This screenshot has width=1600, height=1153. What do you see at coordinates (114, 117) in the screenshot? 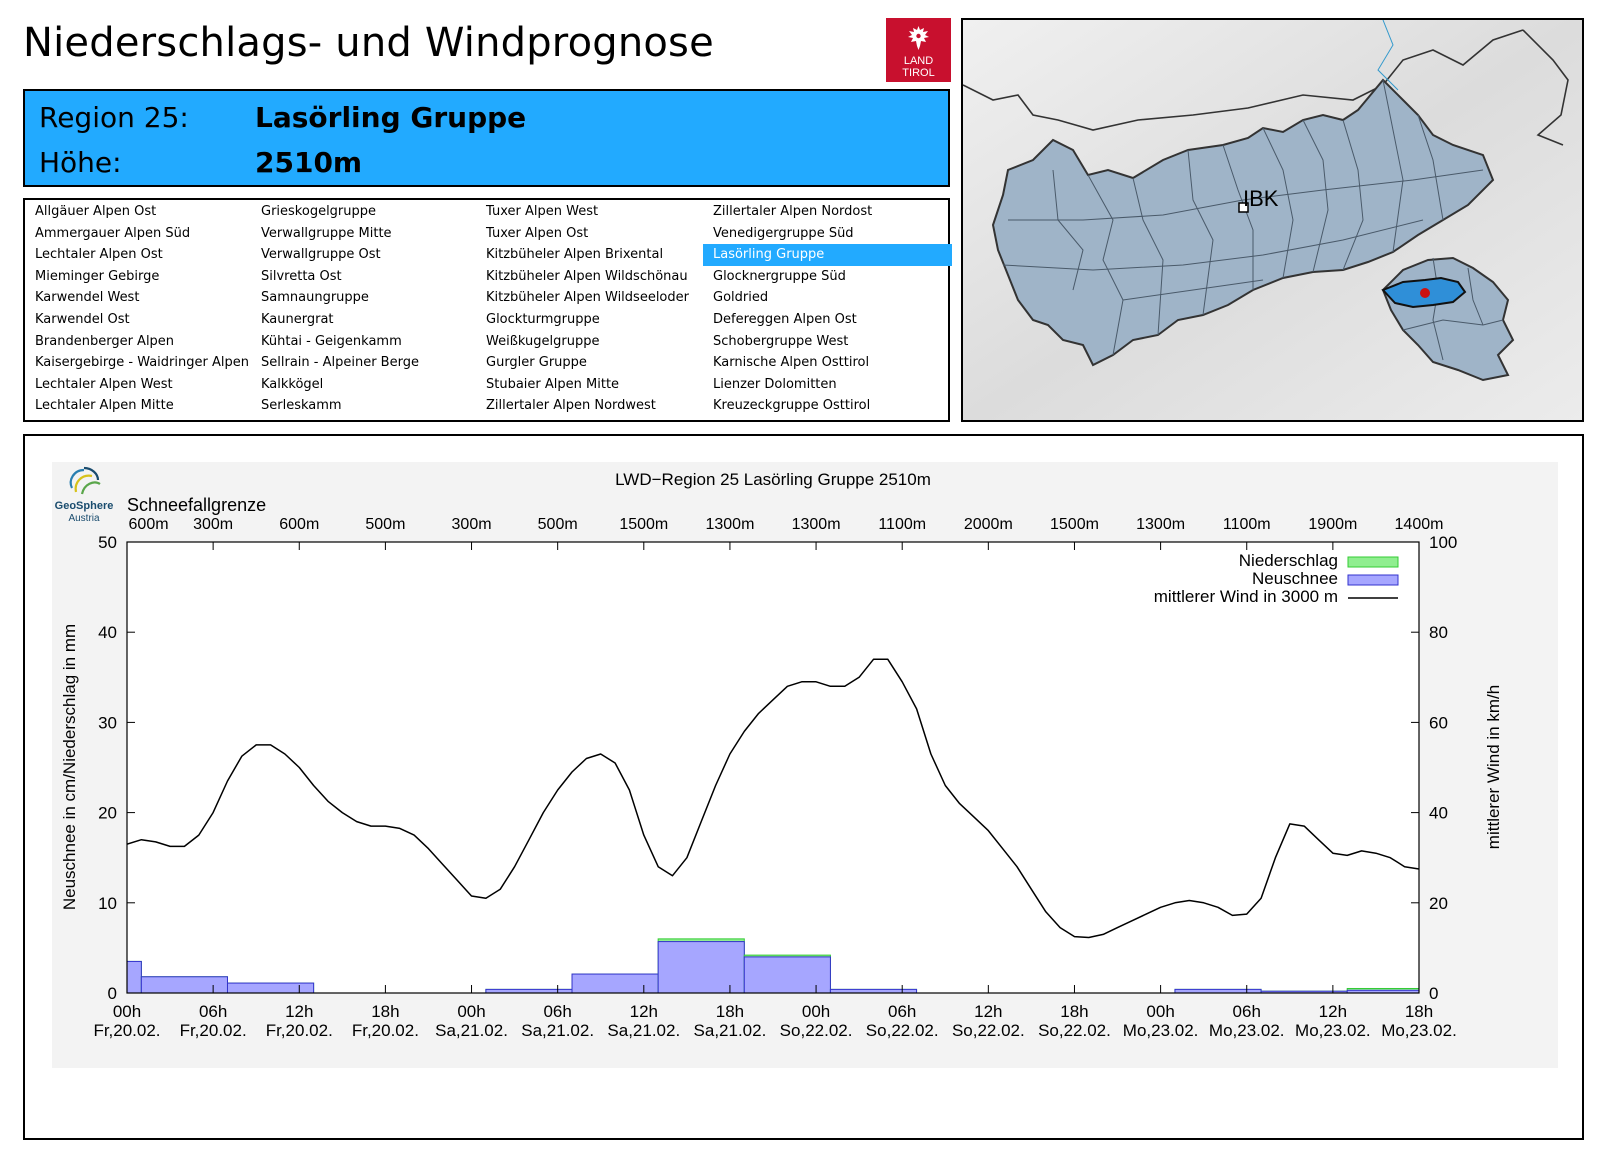
I see `region-label: Region 25:` at bounding box center [114, 117].